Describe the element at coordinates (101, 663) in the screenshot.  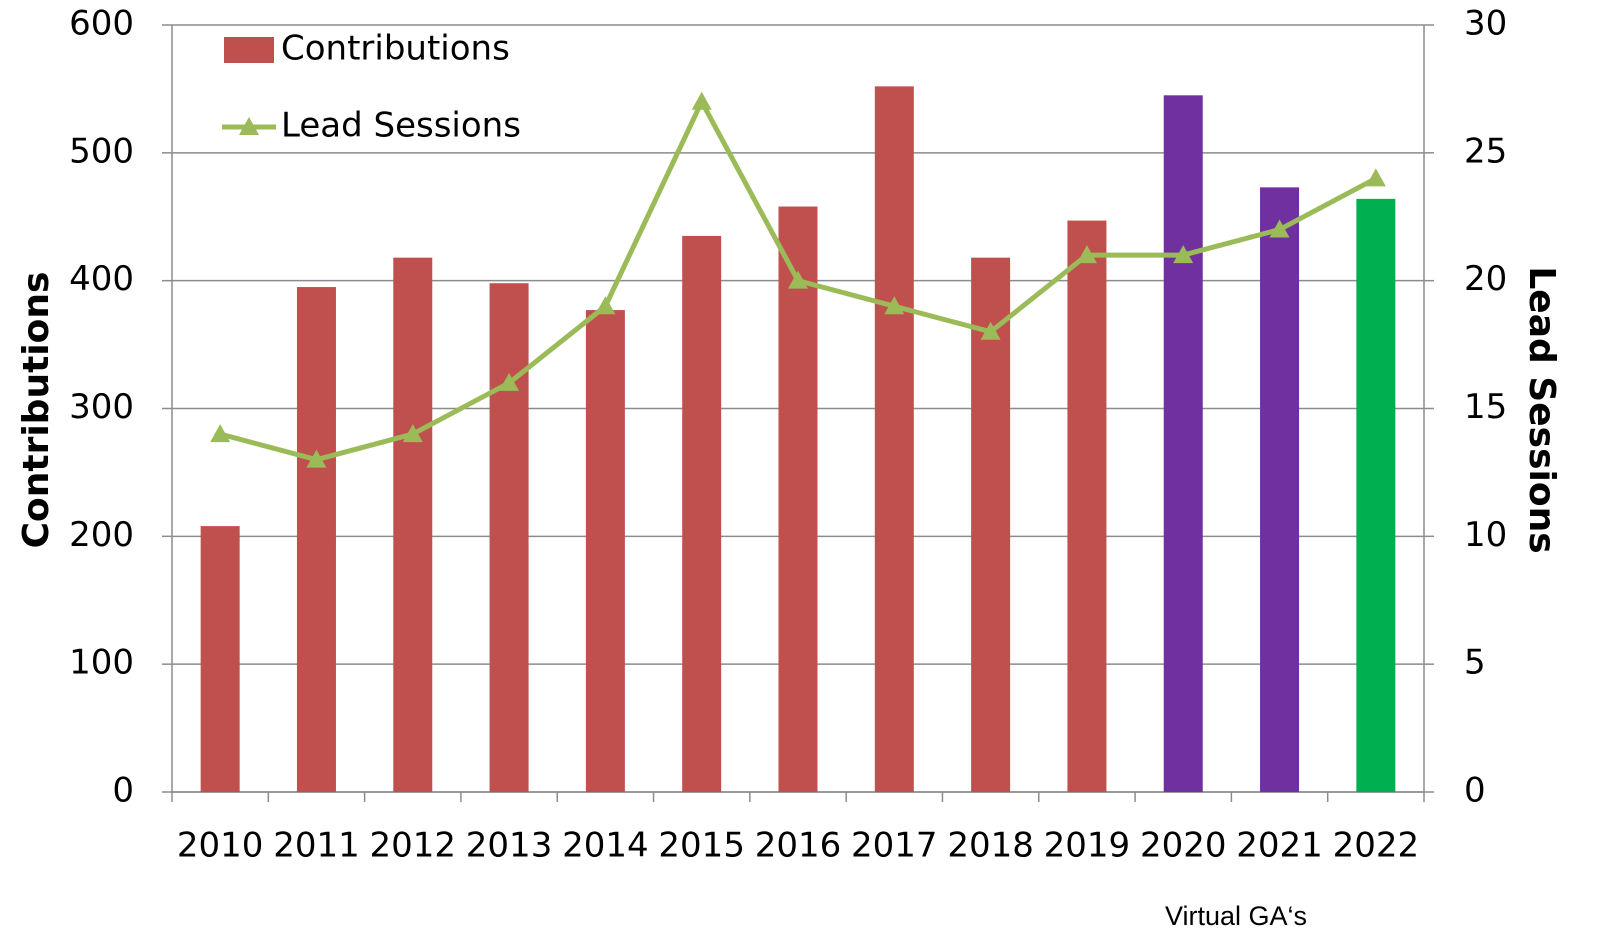
I see `y-tick-label: 100` at that location.